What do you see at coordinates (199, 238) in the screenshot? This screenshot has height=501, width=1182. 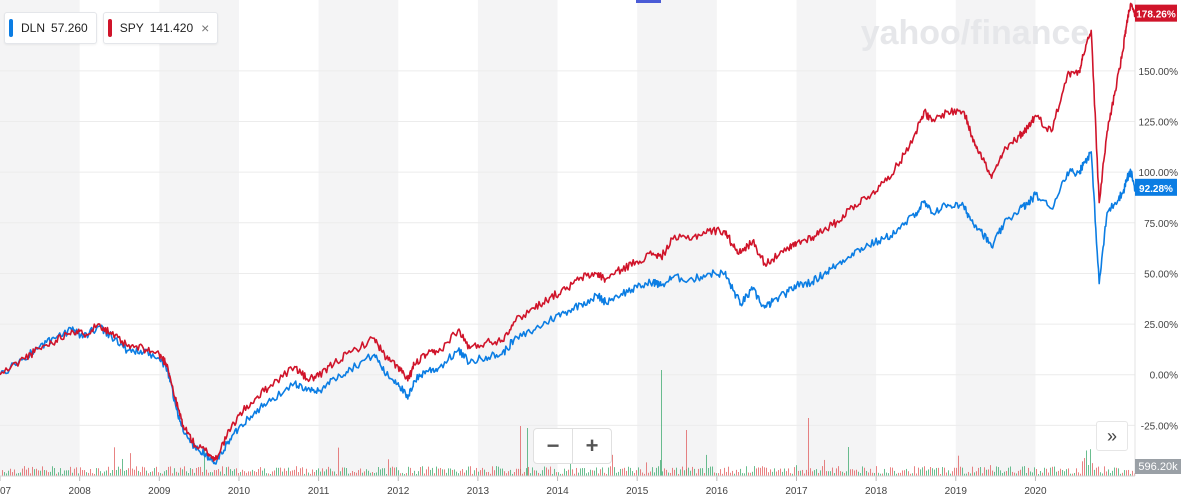 I see `year-band-2009` at bounding box center [199, 238].